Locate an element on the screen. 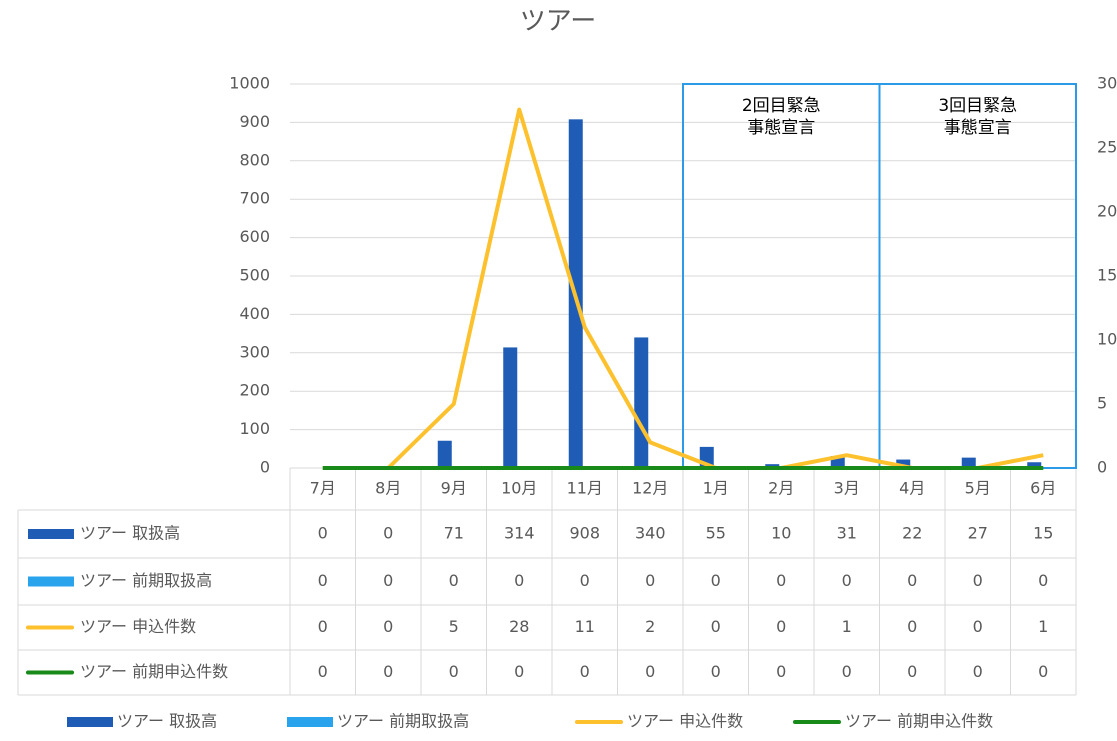 This screenshot has height=741, width=1117. x-tick-label: 5月 is located at coordinates (978, 488).